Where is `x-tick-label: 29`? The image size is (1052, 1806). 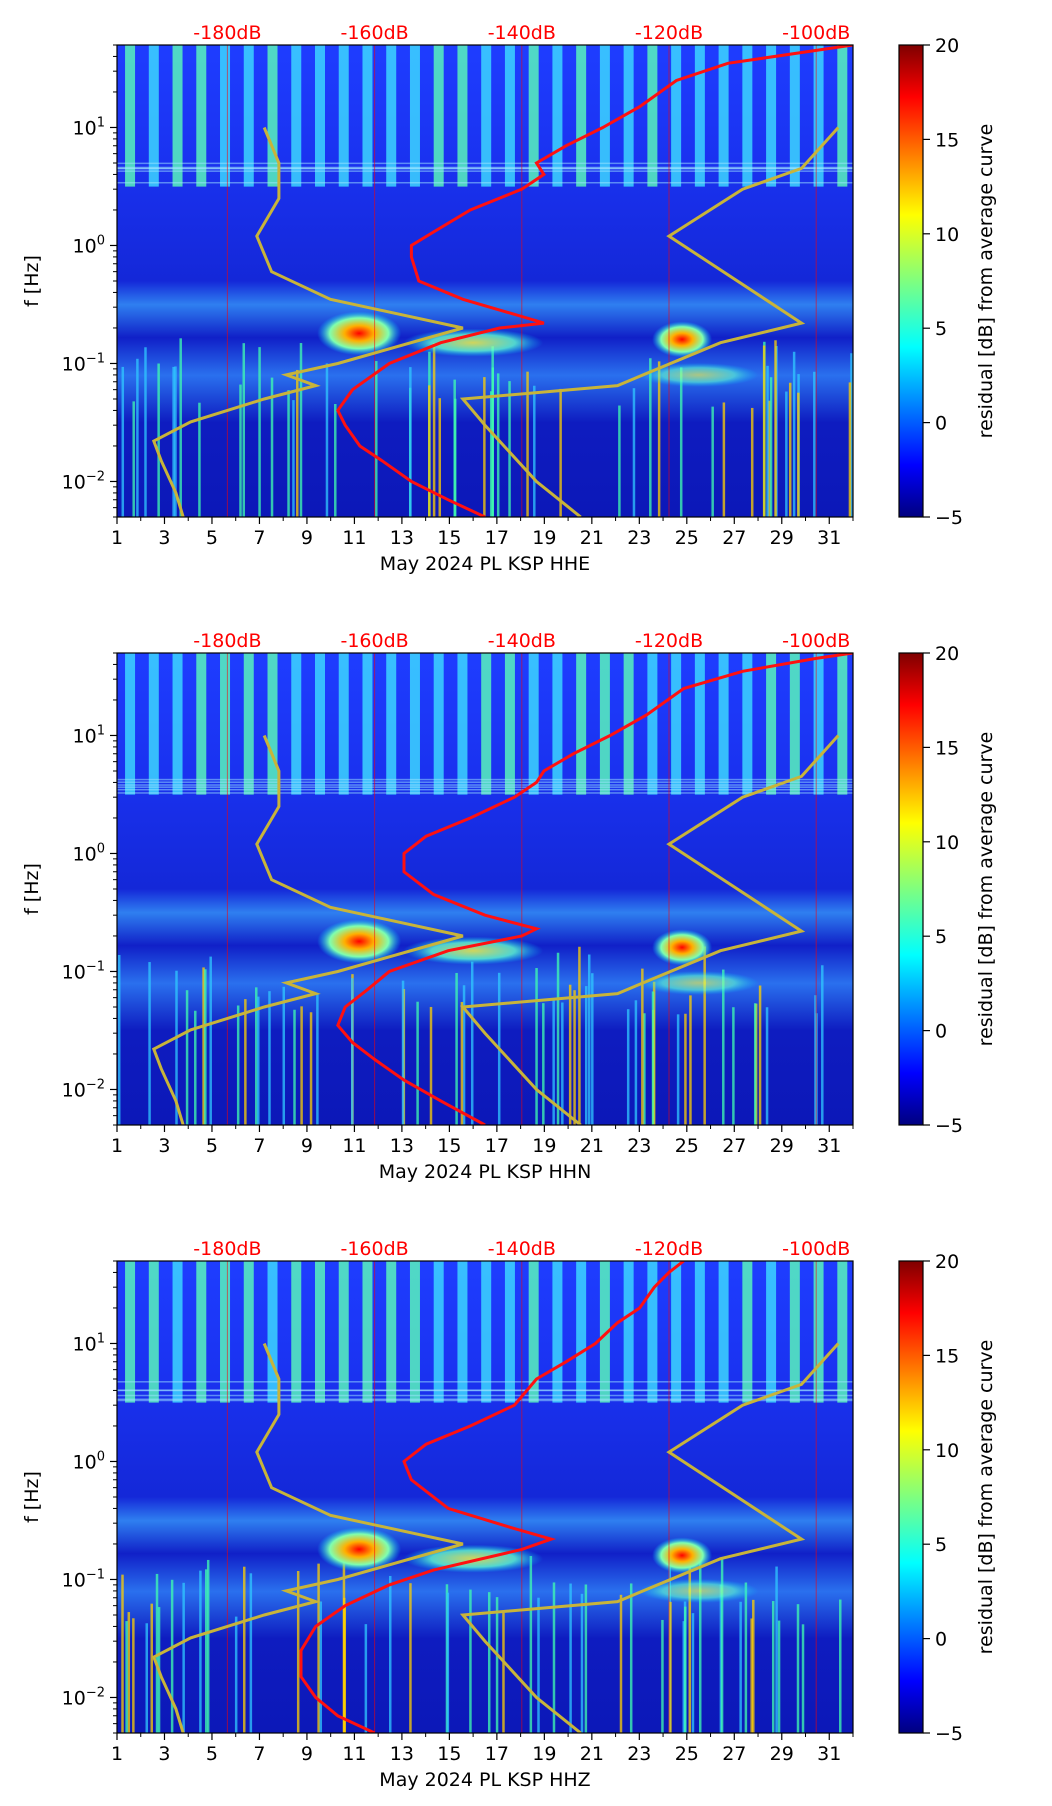
x-tick-label: 29 is located at coordinates (782, 1146).